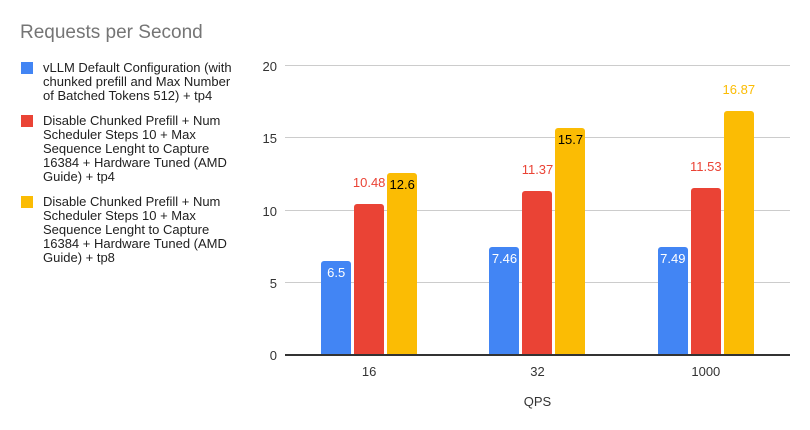 The width and height of the screenshot is (810, 430). Describe the element at coordinates (27, 68) in the screenshot. I see `legend-swatch-blue-icon` at that location.